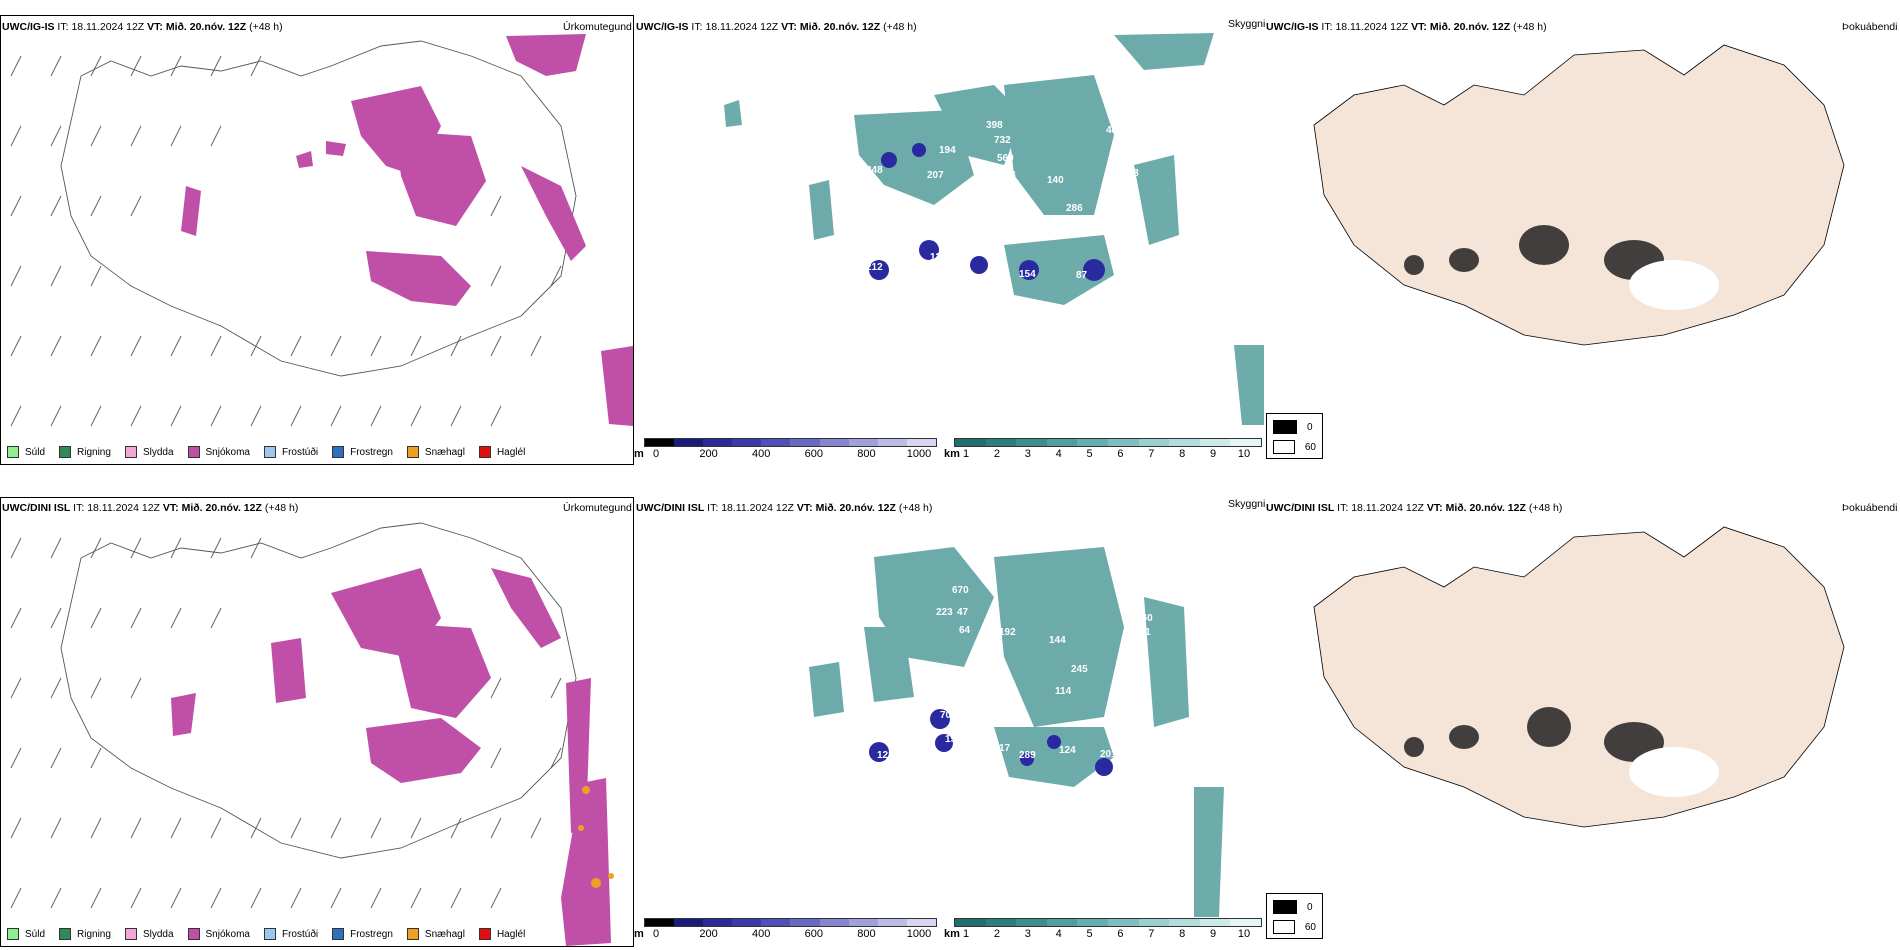 The image size is (1900, 950). Describe the element at coordinates (996, 454) in the screenshot. I see `colorbar-tick: 2` at that location.